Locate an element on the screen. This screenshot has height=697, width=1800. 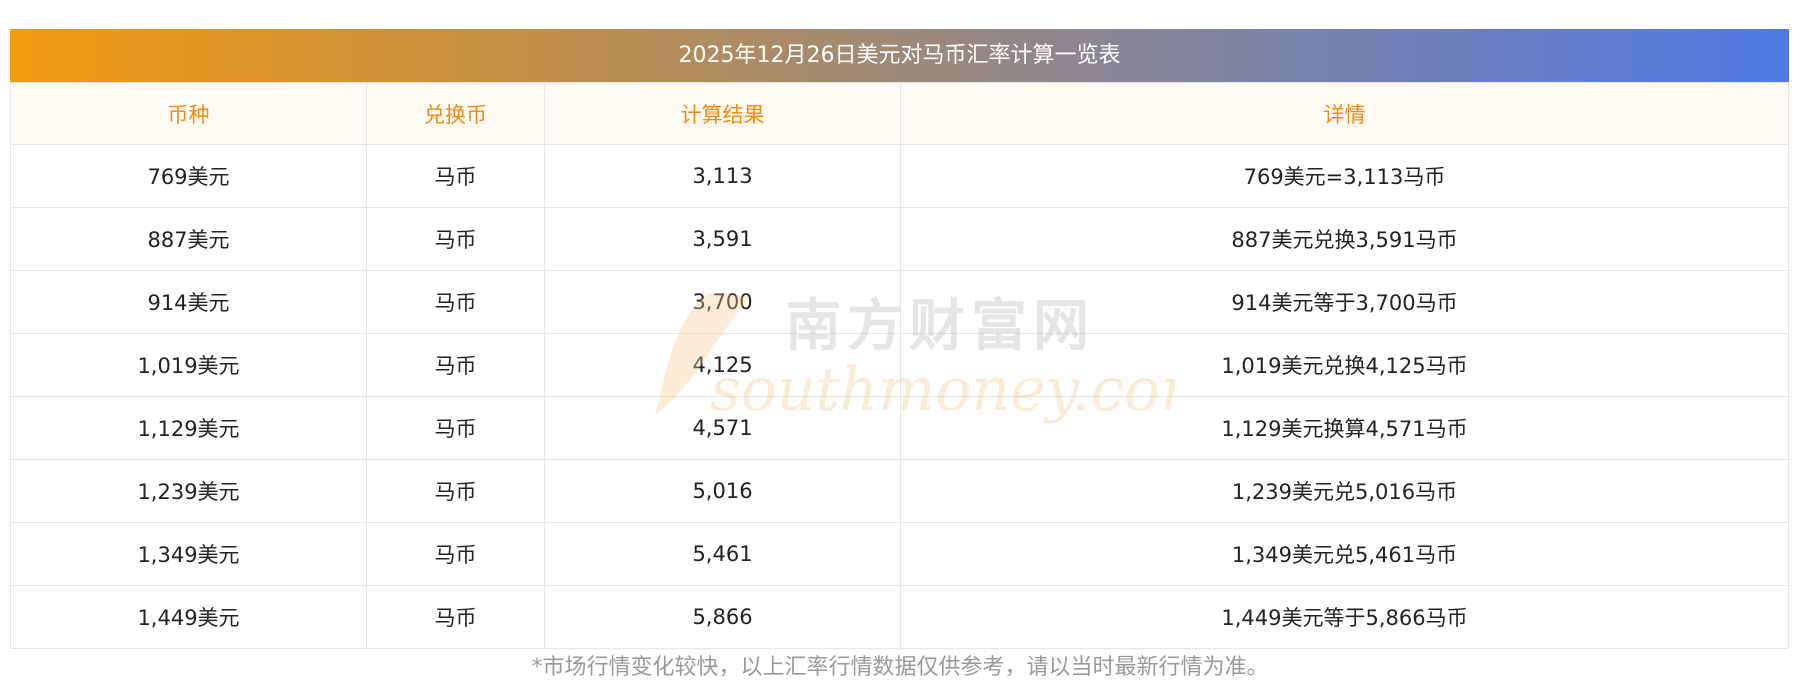
table-row: 769美元 马币 3,113 769美元=3,113马币 is located at coordinates (899, 176).